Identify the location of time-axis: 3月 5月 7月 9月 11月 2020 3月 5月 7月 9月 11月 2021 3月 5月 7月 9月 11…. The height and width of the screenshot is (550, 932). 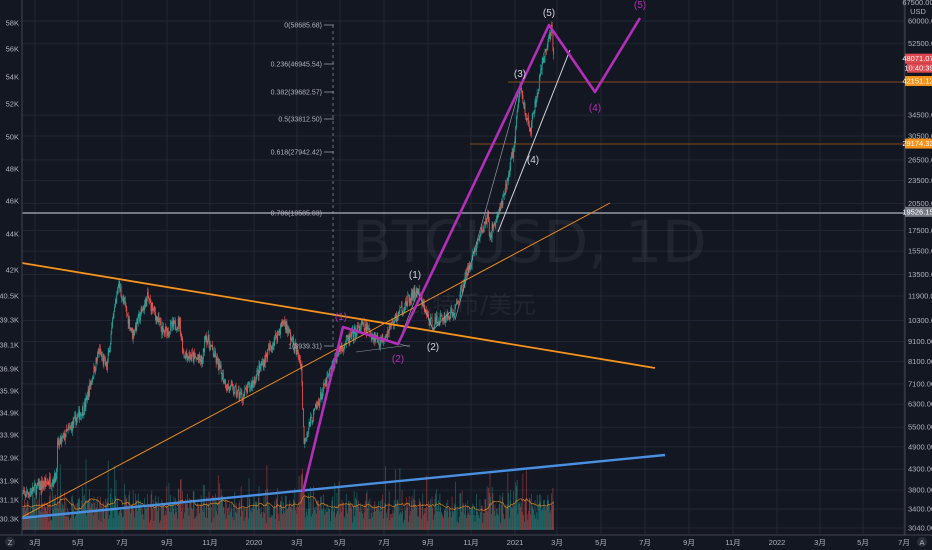
(469, 542).